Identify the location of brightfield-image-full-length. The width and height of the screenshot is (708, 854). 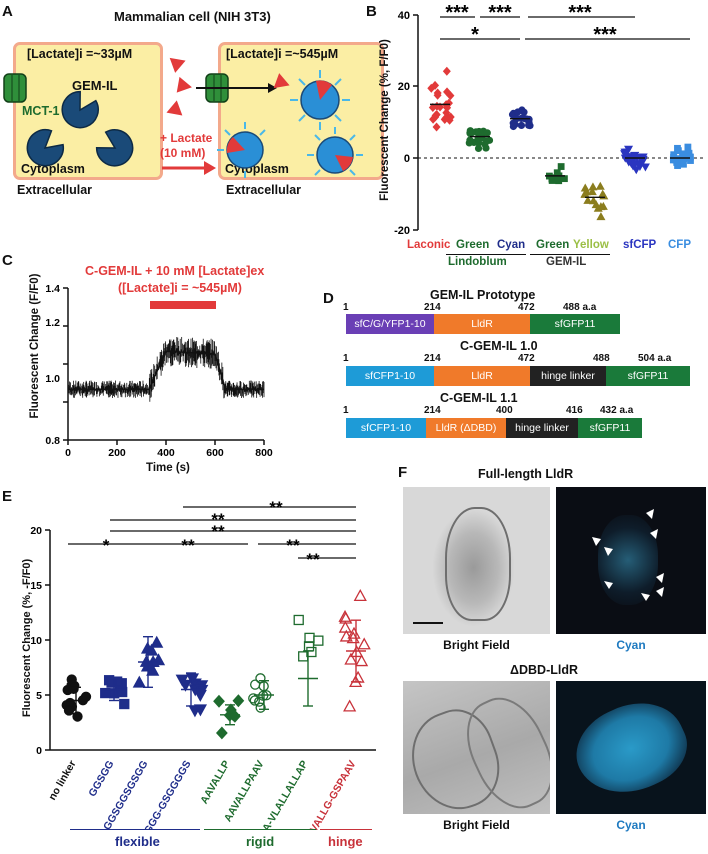
(476, 560).